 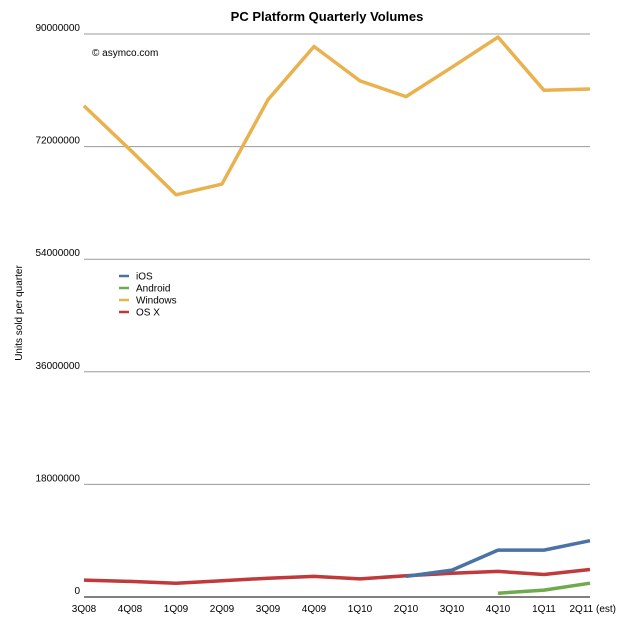 What do you see at coordinates (498, 558) in the screenshot?
I see `series-line-ios` at bounding box center [498, 558].